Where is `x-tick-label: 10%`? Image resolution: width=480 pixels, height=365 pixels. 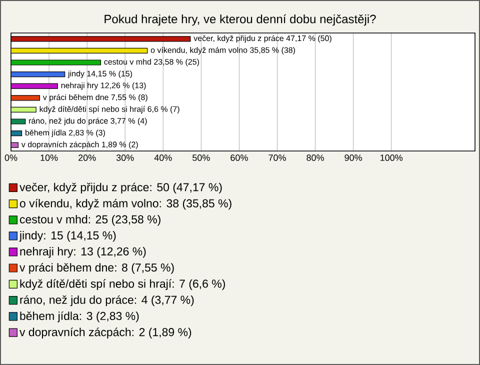 x-tick-label: 10% is located at coordinates (49, 157).